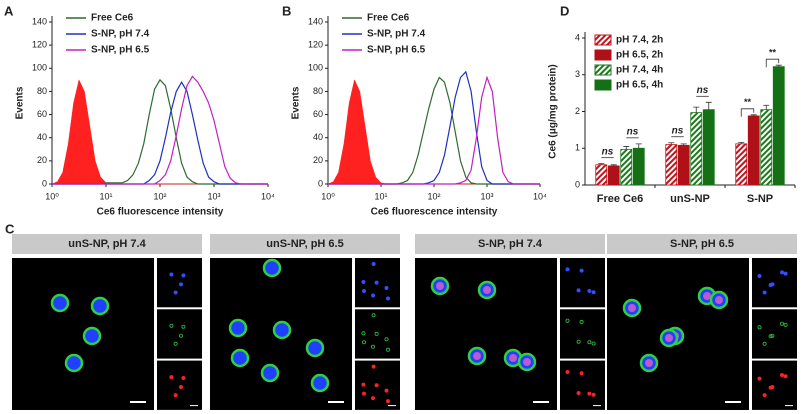 The width and height of the screenshot is (805, 414). I want to click on annotation: ns, so click(608, 151).